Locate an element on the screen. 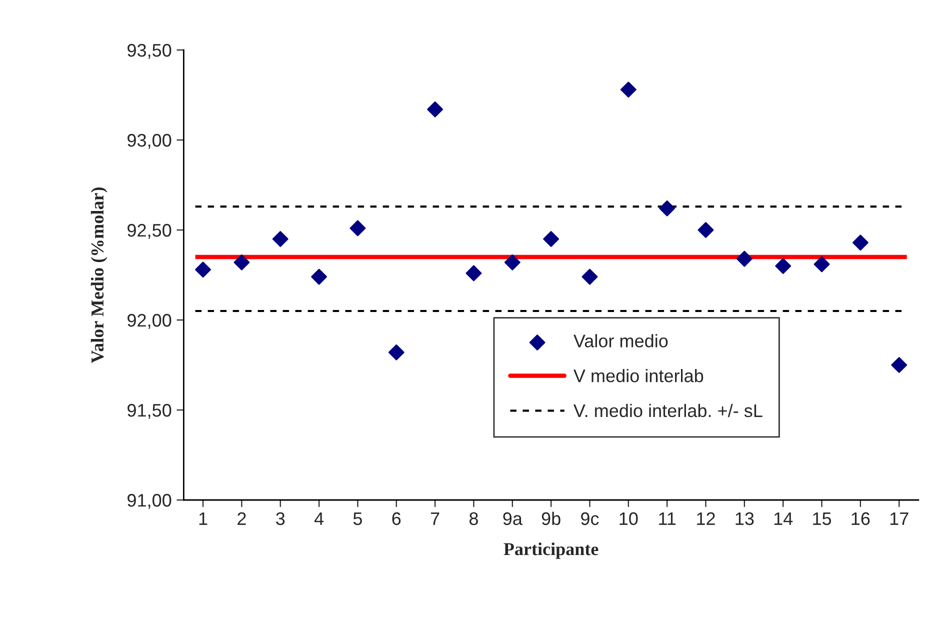  y-tick-label: 91,00 is located at coordinates (150, 501).